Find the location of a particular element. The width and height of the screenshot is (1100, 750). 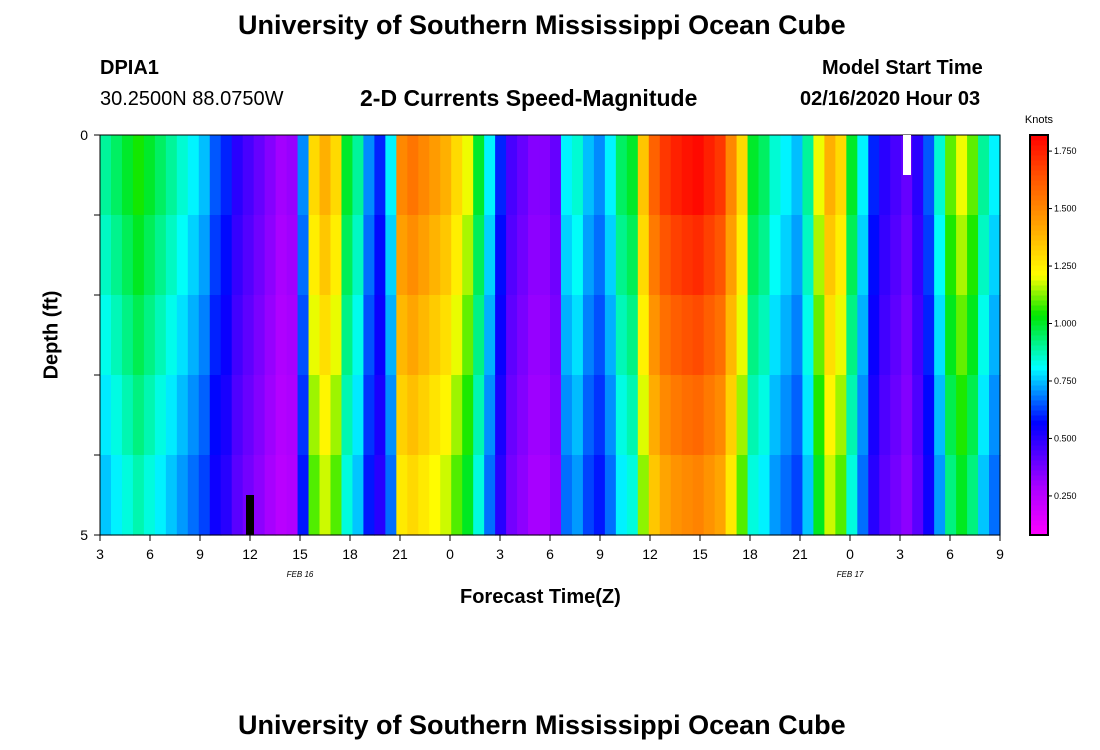

x-tick-label: 3 is located at coordinates (100, 554).